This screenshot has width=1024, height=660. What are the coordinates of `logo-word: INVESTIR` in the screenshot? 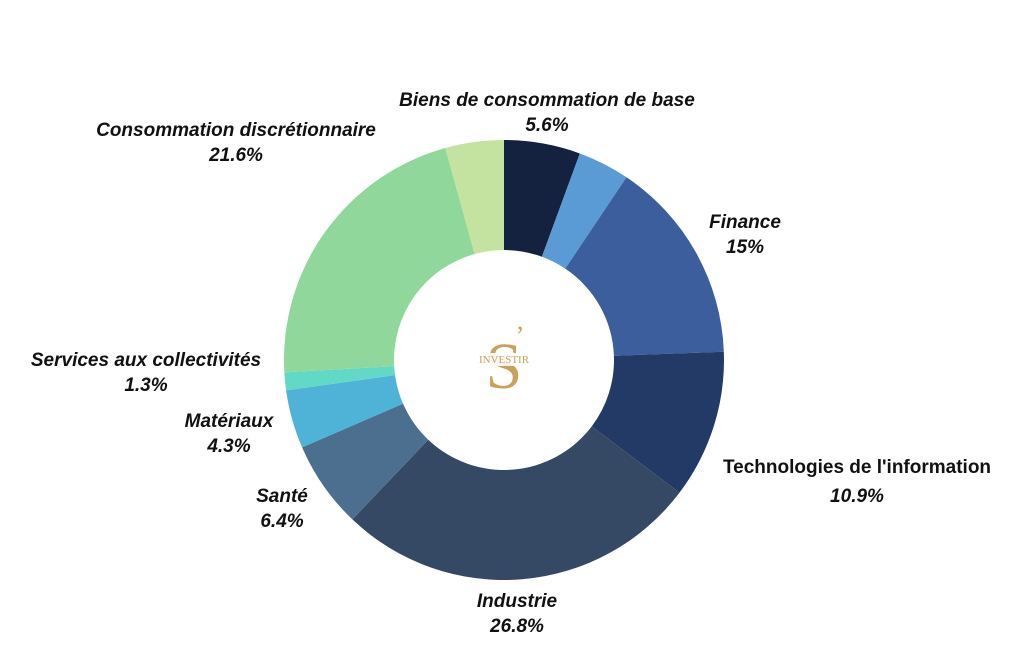 It's located at (504, 360).